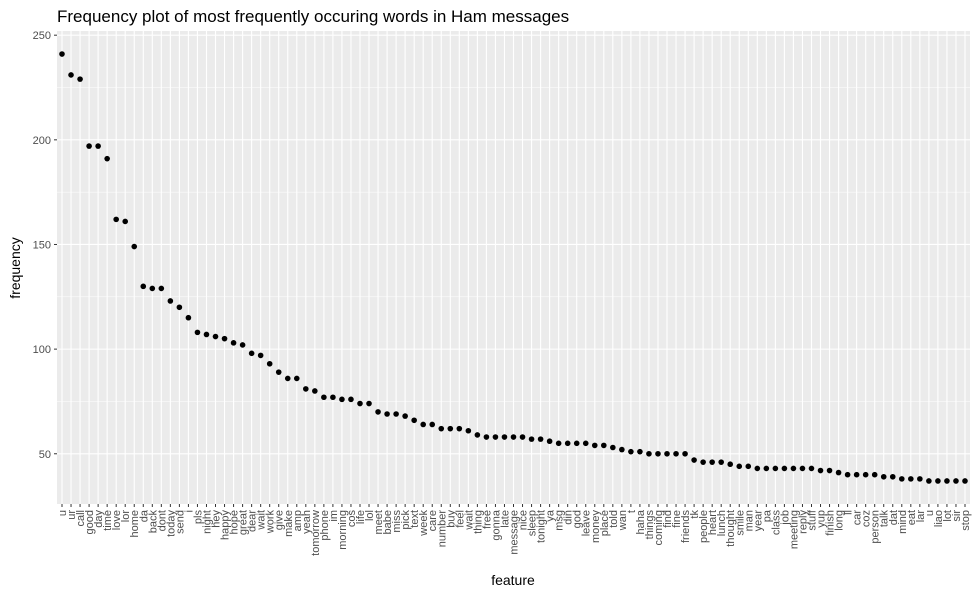 Image resolution: width=975 pixels, height=592 pixels. I want to click on x-tick-label: late, so click(505, 519).